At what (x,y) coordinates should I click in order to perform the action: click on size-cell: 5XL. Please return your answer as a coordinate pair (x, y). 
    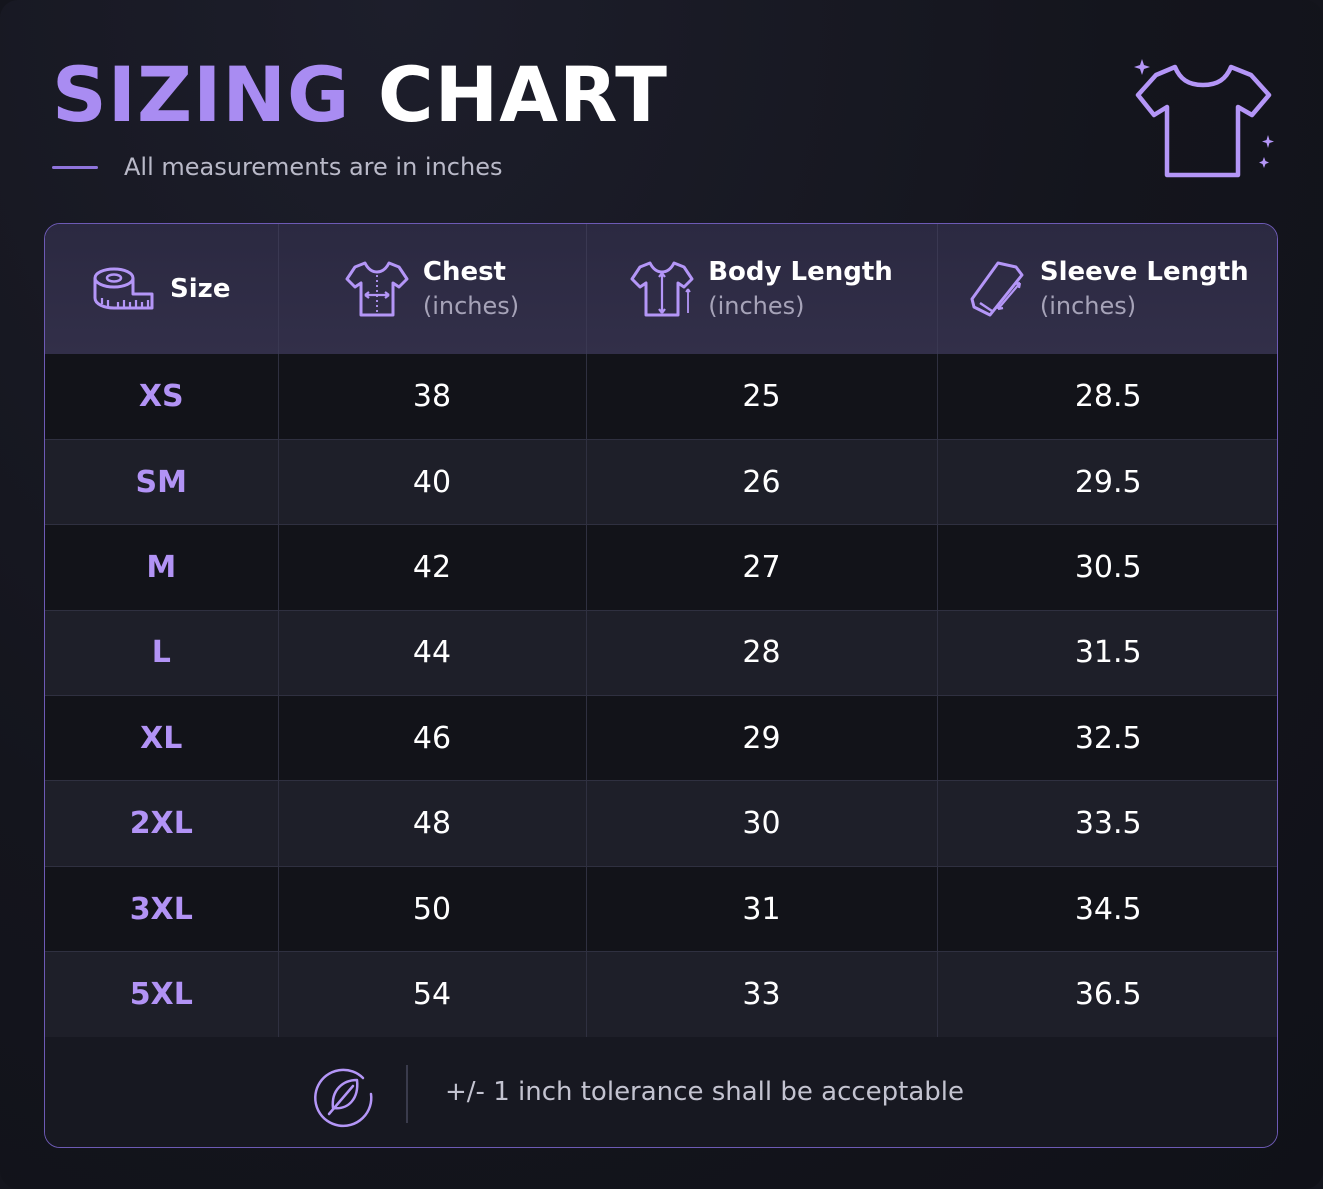
    Looking at the image, I should click on (162, 994).